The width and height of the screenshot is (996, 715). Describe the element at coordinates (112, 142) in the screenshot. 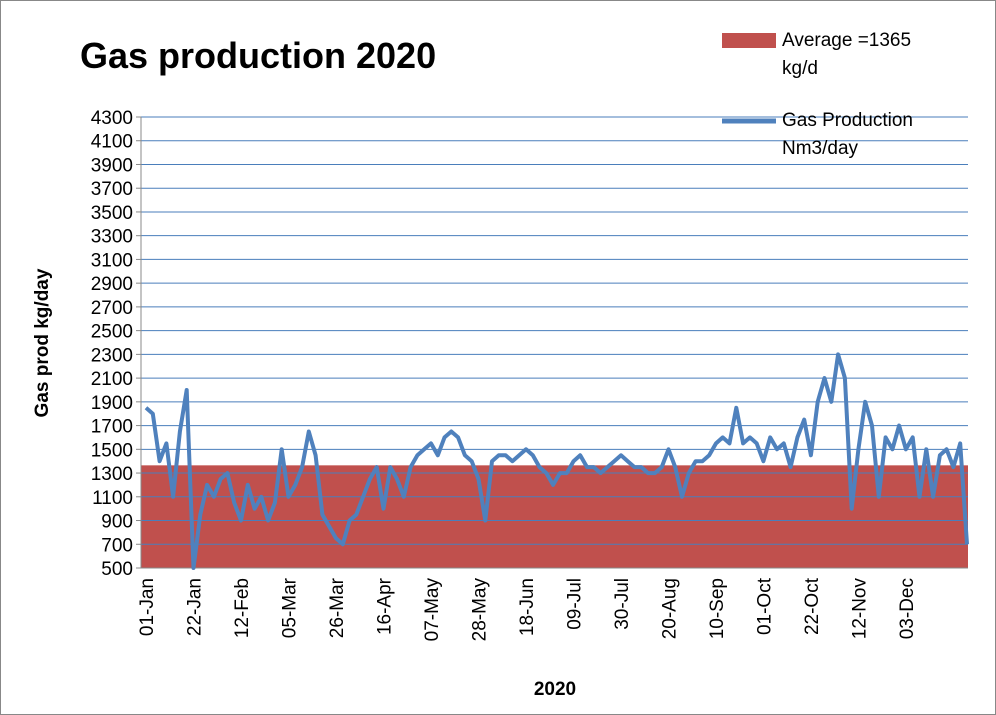

I see `y-tick-label: 4100` at that location.